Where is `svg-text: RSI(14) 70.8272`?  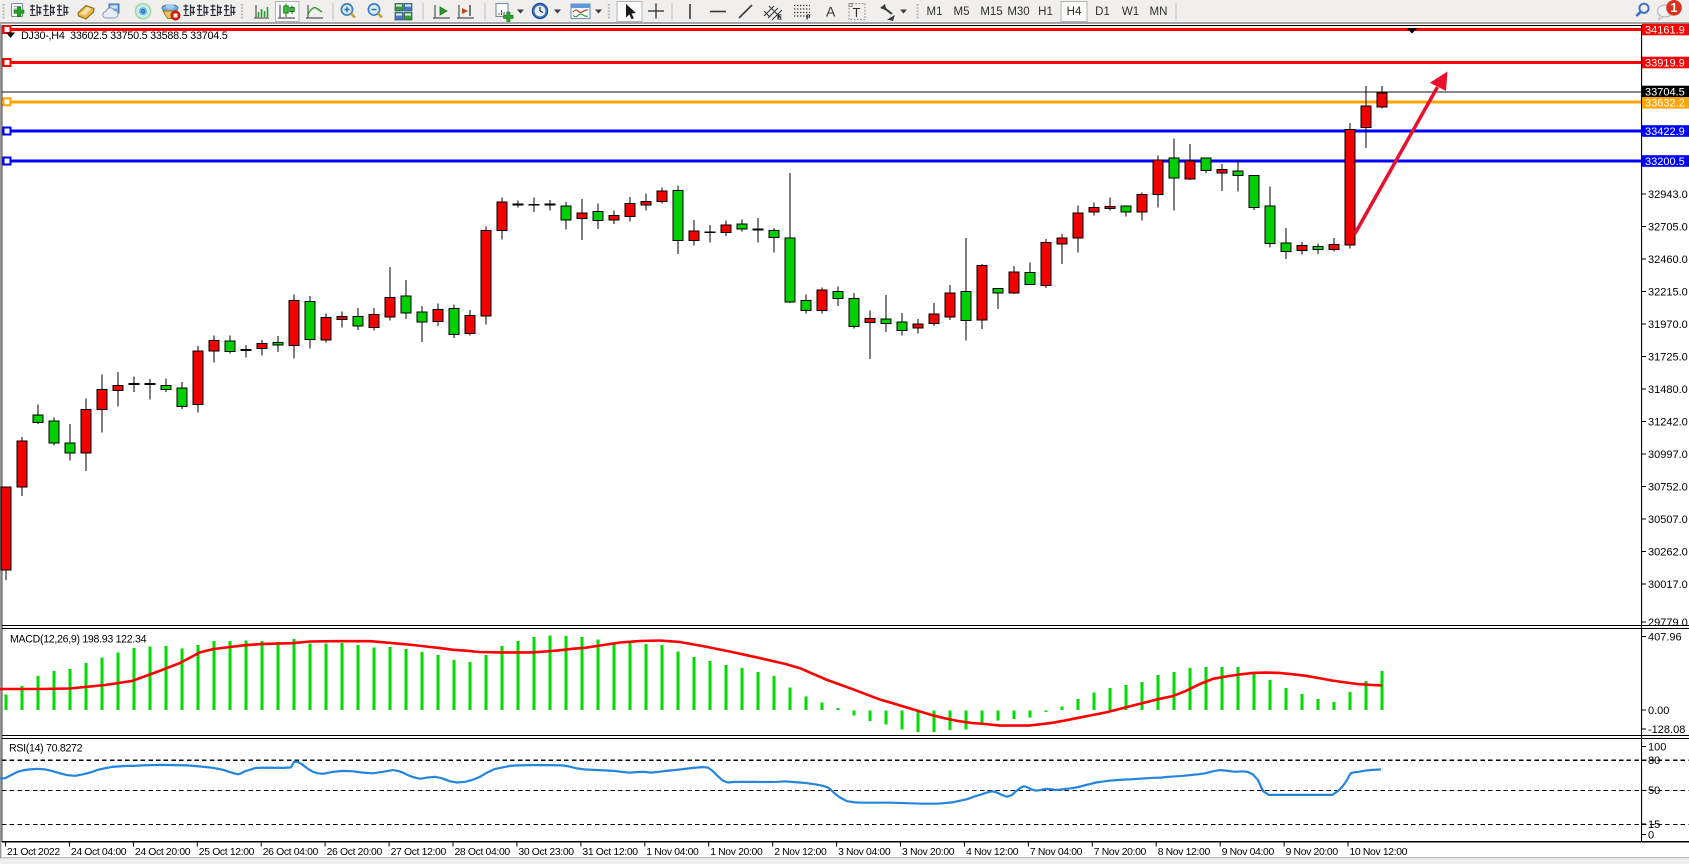 svg-text: RSI(14) 70.8272 is located at coordinates (46, 749).